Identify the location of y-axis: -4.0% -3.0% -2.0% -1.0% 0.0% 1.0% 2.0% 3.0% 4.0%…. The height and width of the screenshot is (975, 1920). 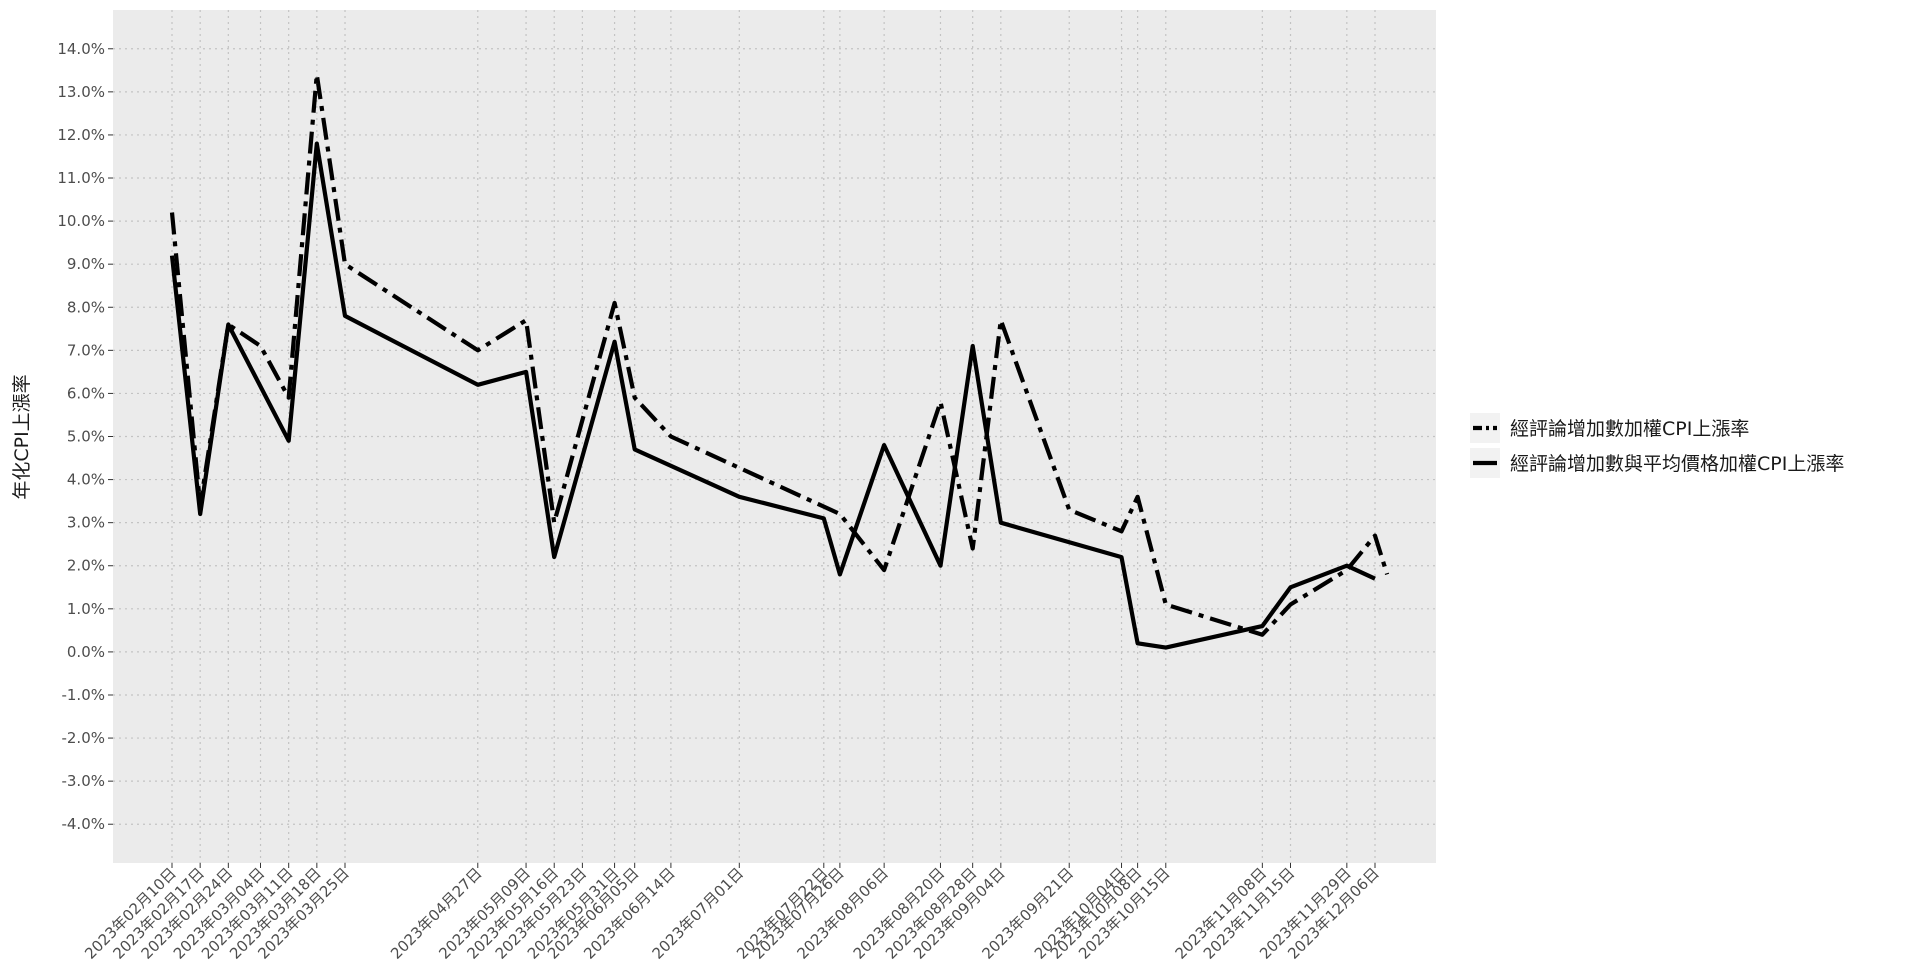
(85, 436).